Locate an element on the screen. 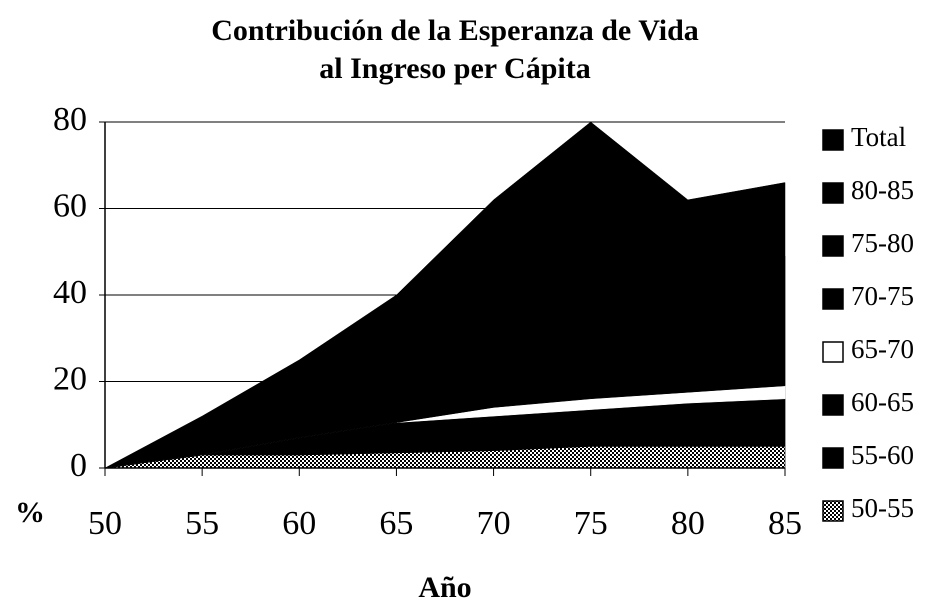  legend-label: 75-80 is located at coordinates (882, 243).